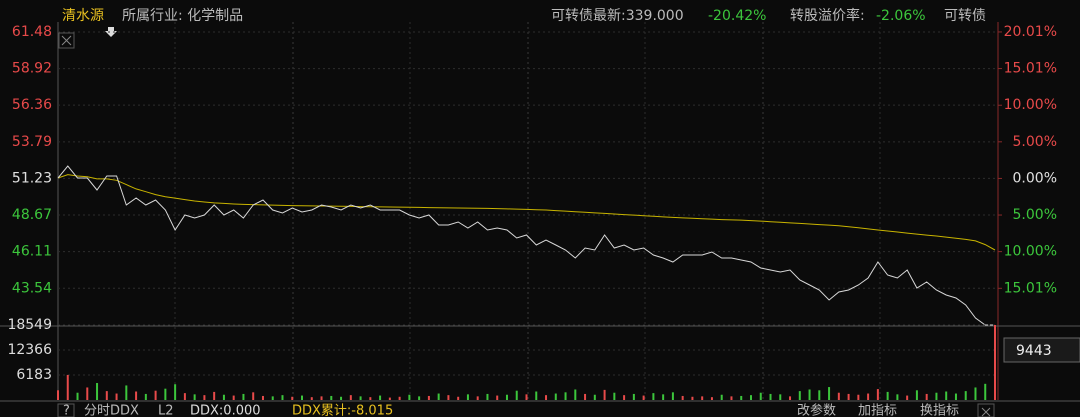 This screenshot has height=417, width=1080. What do you see at coordinates (1030, 32) in the screenshot?
I see `y2-tick-label: 20.01%` at bounding box center [1030, 32].